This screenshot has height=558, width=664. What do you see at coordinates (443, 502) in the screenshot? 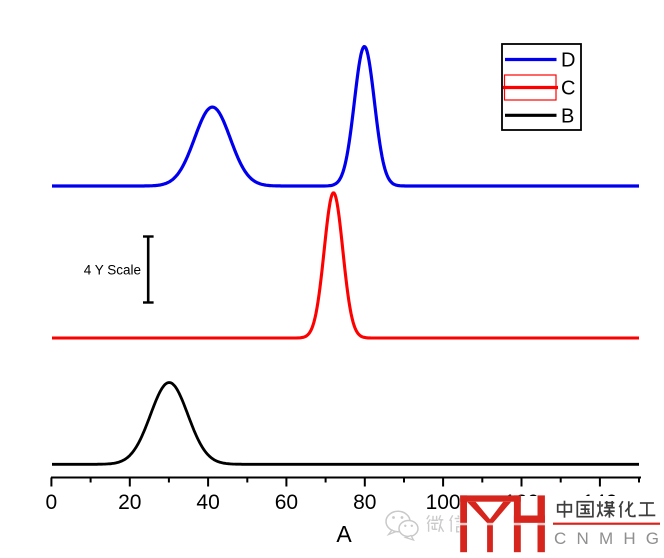
I see `svg-text: 100` at bounding box center [443, 502].